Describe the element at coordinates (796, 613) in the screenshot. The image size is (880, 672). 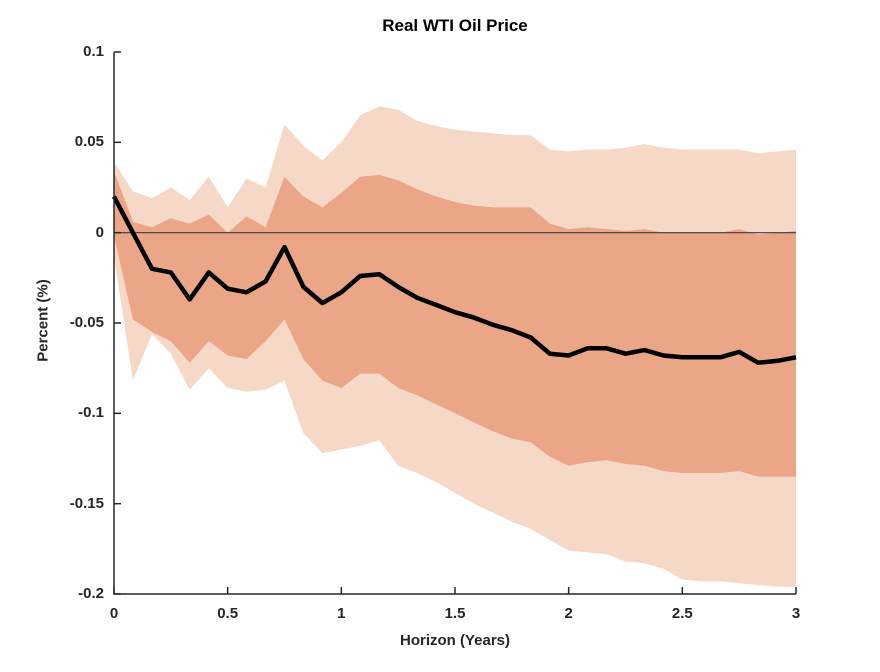
I see `x-tick-label: 3` at that location.